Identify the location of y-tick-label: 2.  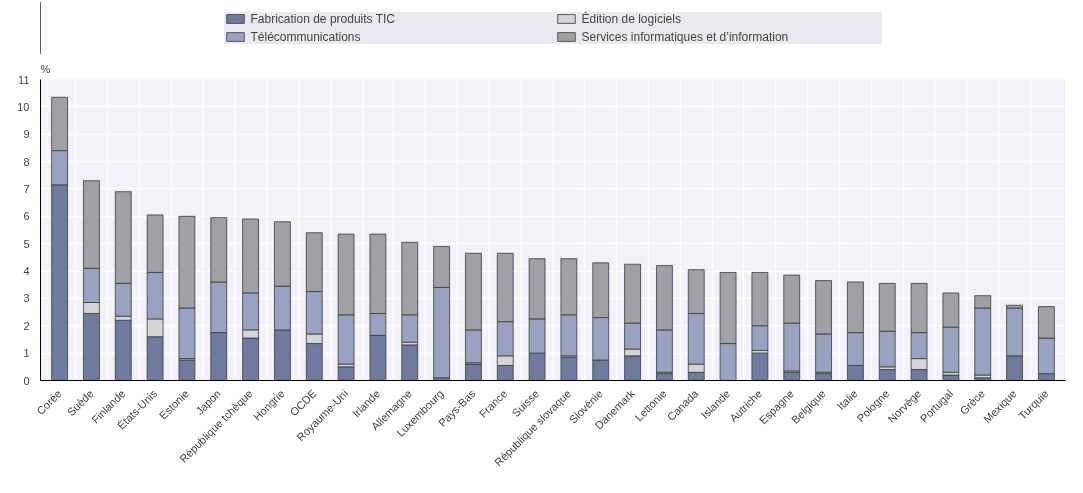
(26, 325).